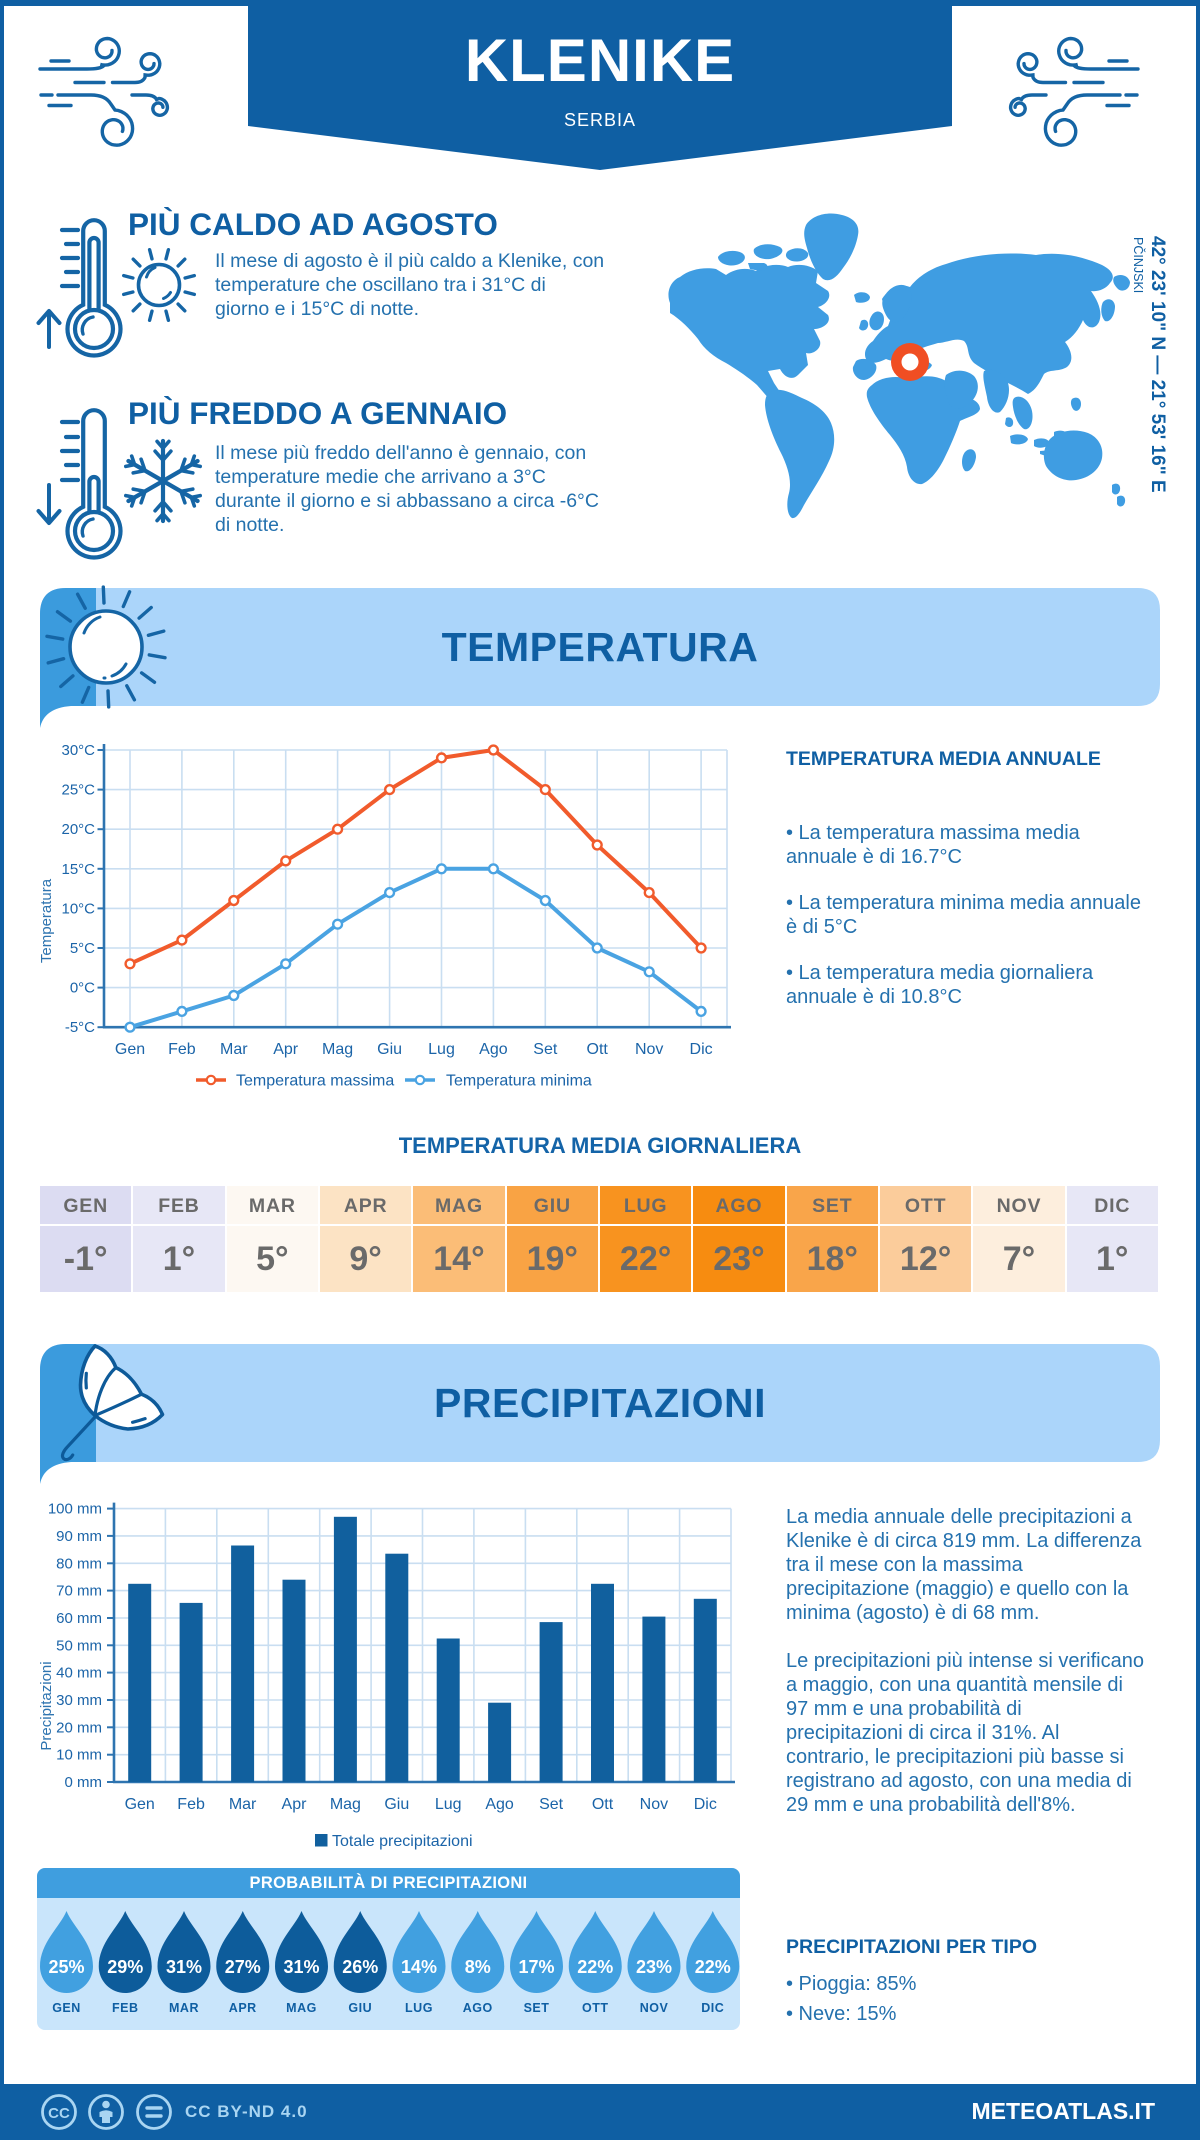 This screenshot has width=1200, height=2140. I want to click on svg-text: OTT, so click(595, 2008).